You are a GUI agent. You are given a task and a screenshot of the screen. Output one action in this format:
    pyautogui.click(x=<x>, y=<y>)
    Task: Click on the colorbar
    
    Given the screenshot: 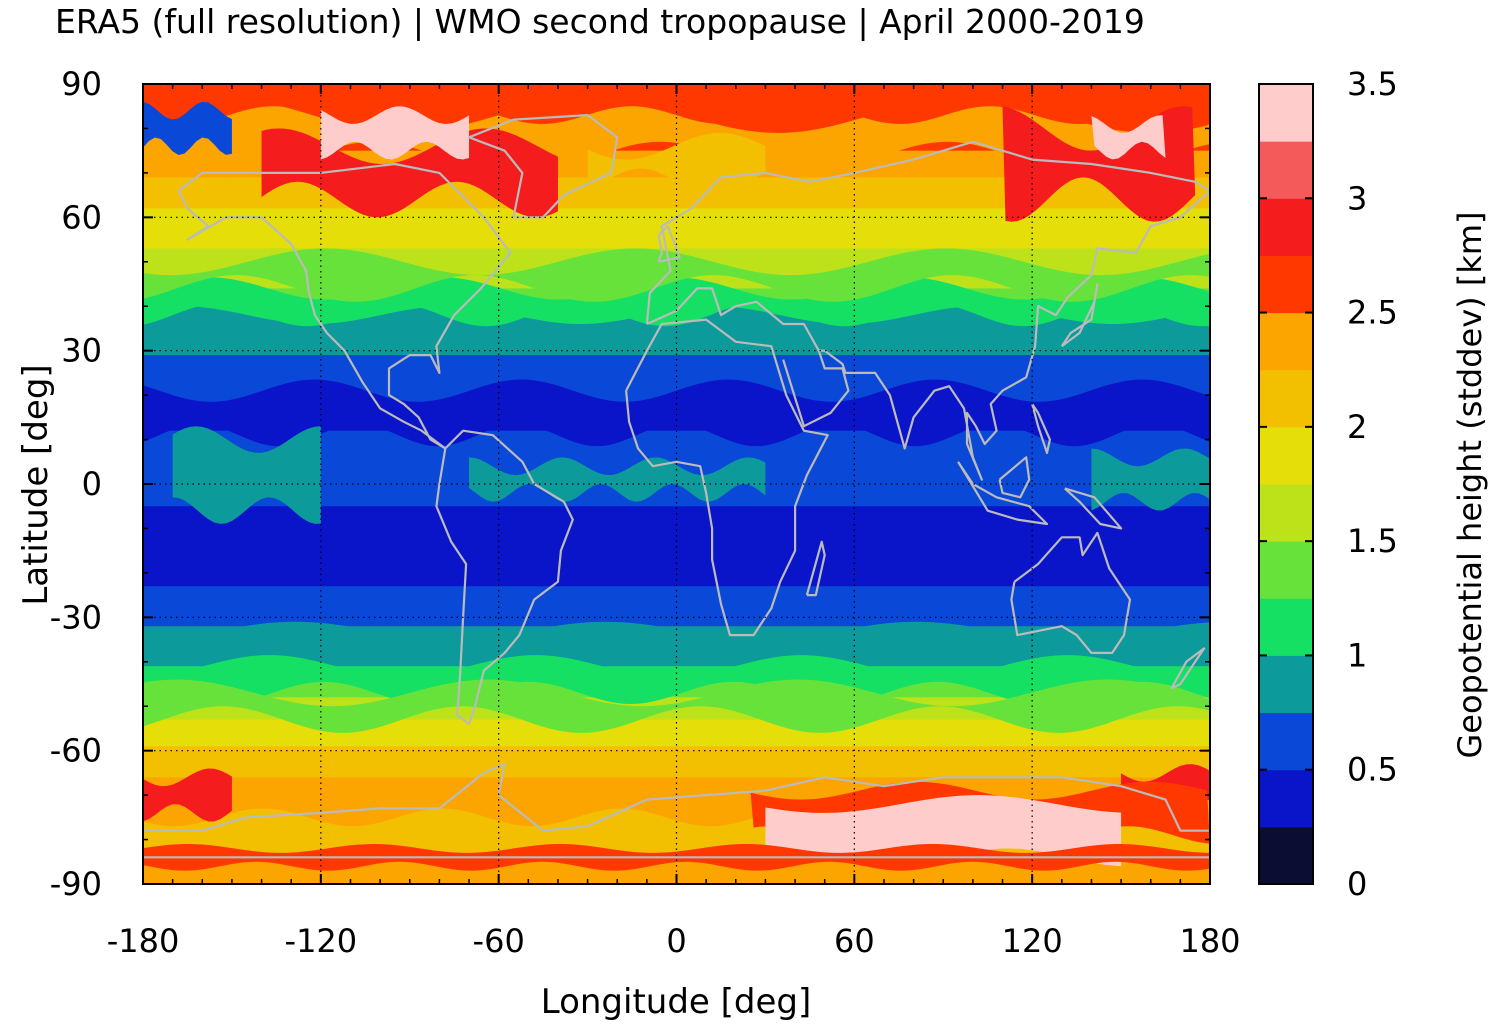 What is the action you would take?
    pyautogui.click(x=1286, y=484)
    